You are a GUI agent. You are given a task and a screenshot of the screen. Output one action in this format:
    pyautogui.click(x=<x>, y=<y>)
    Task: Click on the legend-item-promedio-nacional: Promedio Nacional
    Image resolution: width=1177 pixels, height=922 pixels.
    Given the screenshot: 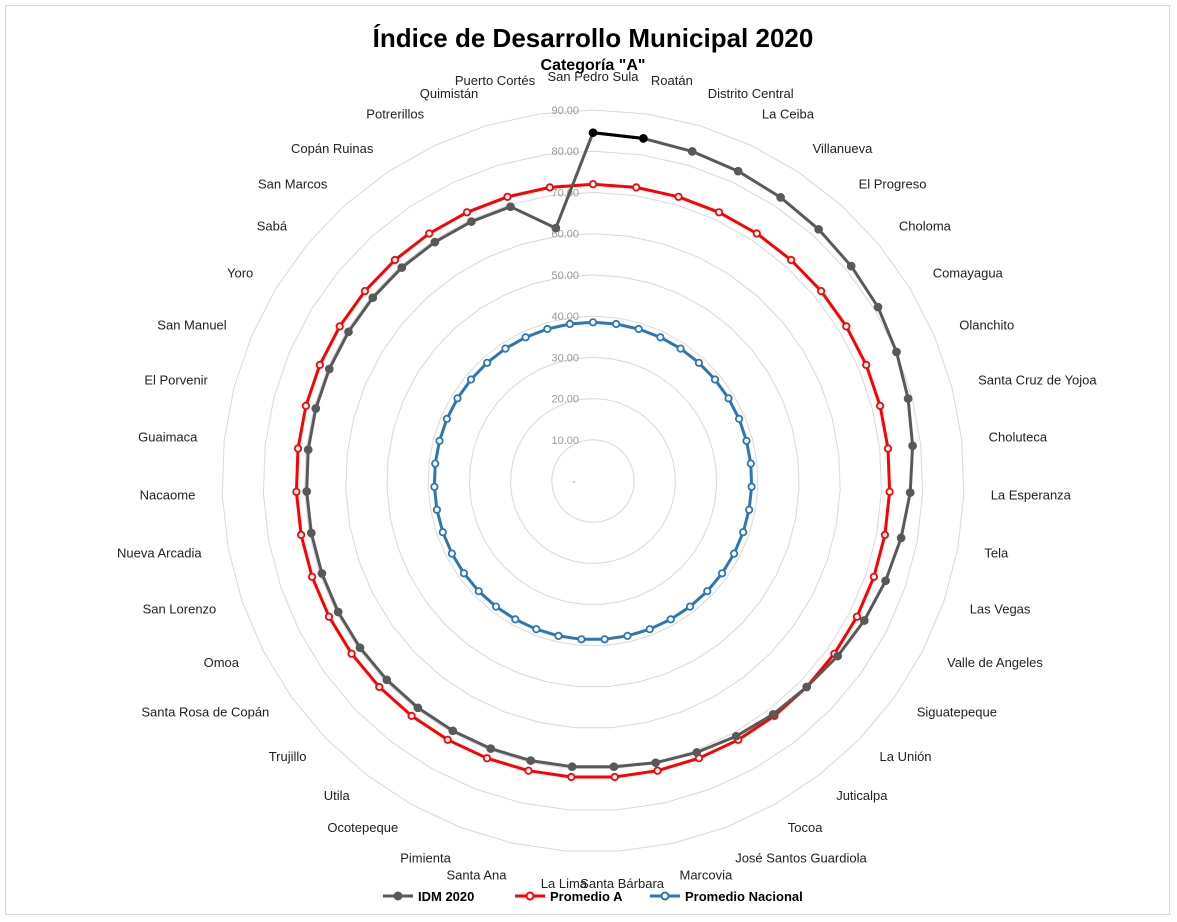 What is the action you would take?
    pyautogui.click(x=726, y=896)
    